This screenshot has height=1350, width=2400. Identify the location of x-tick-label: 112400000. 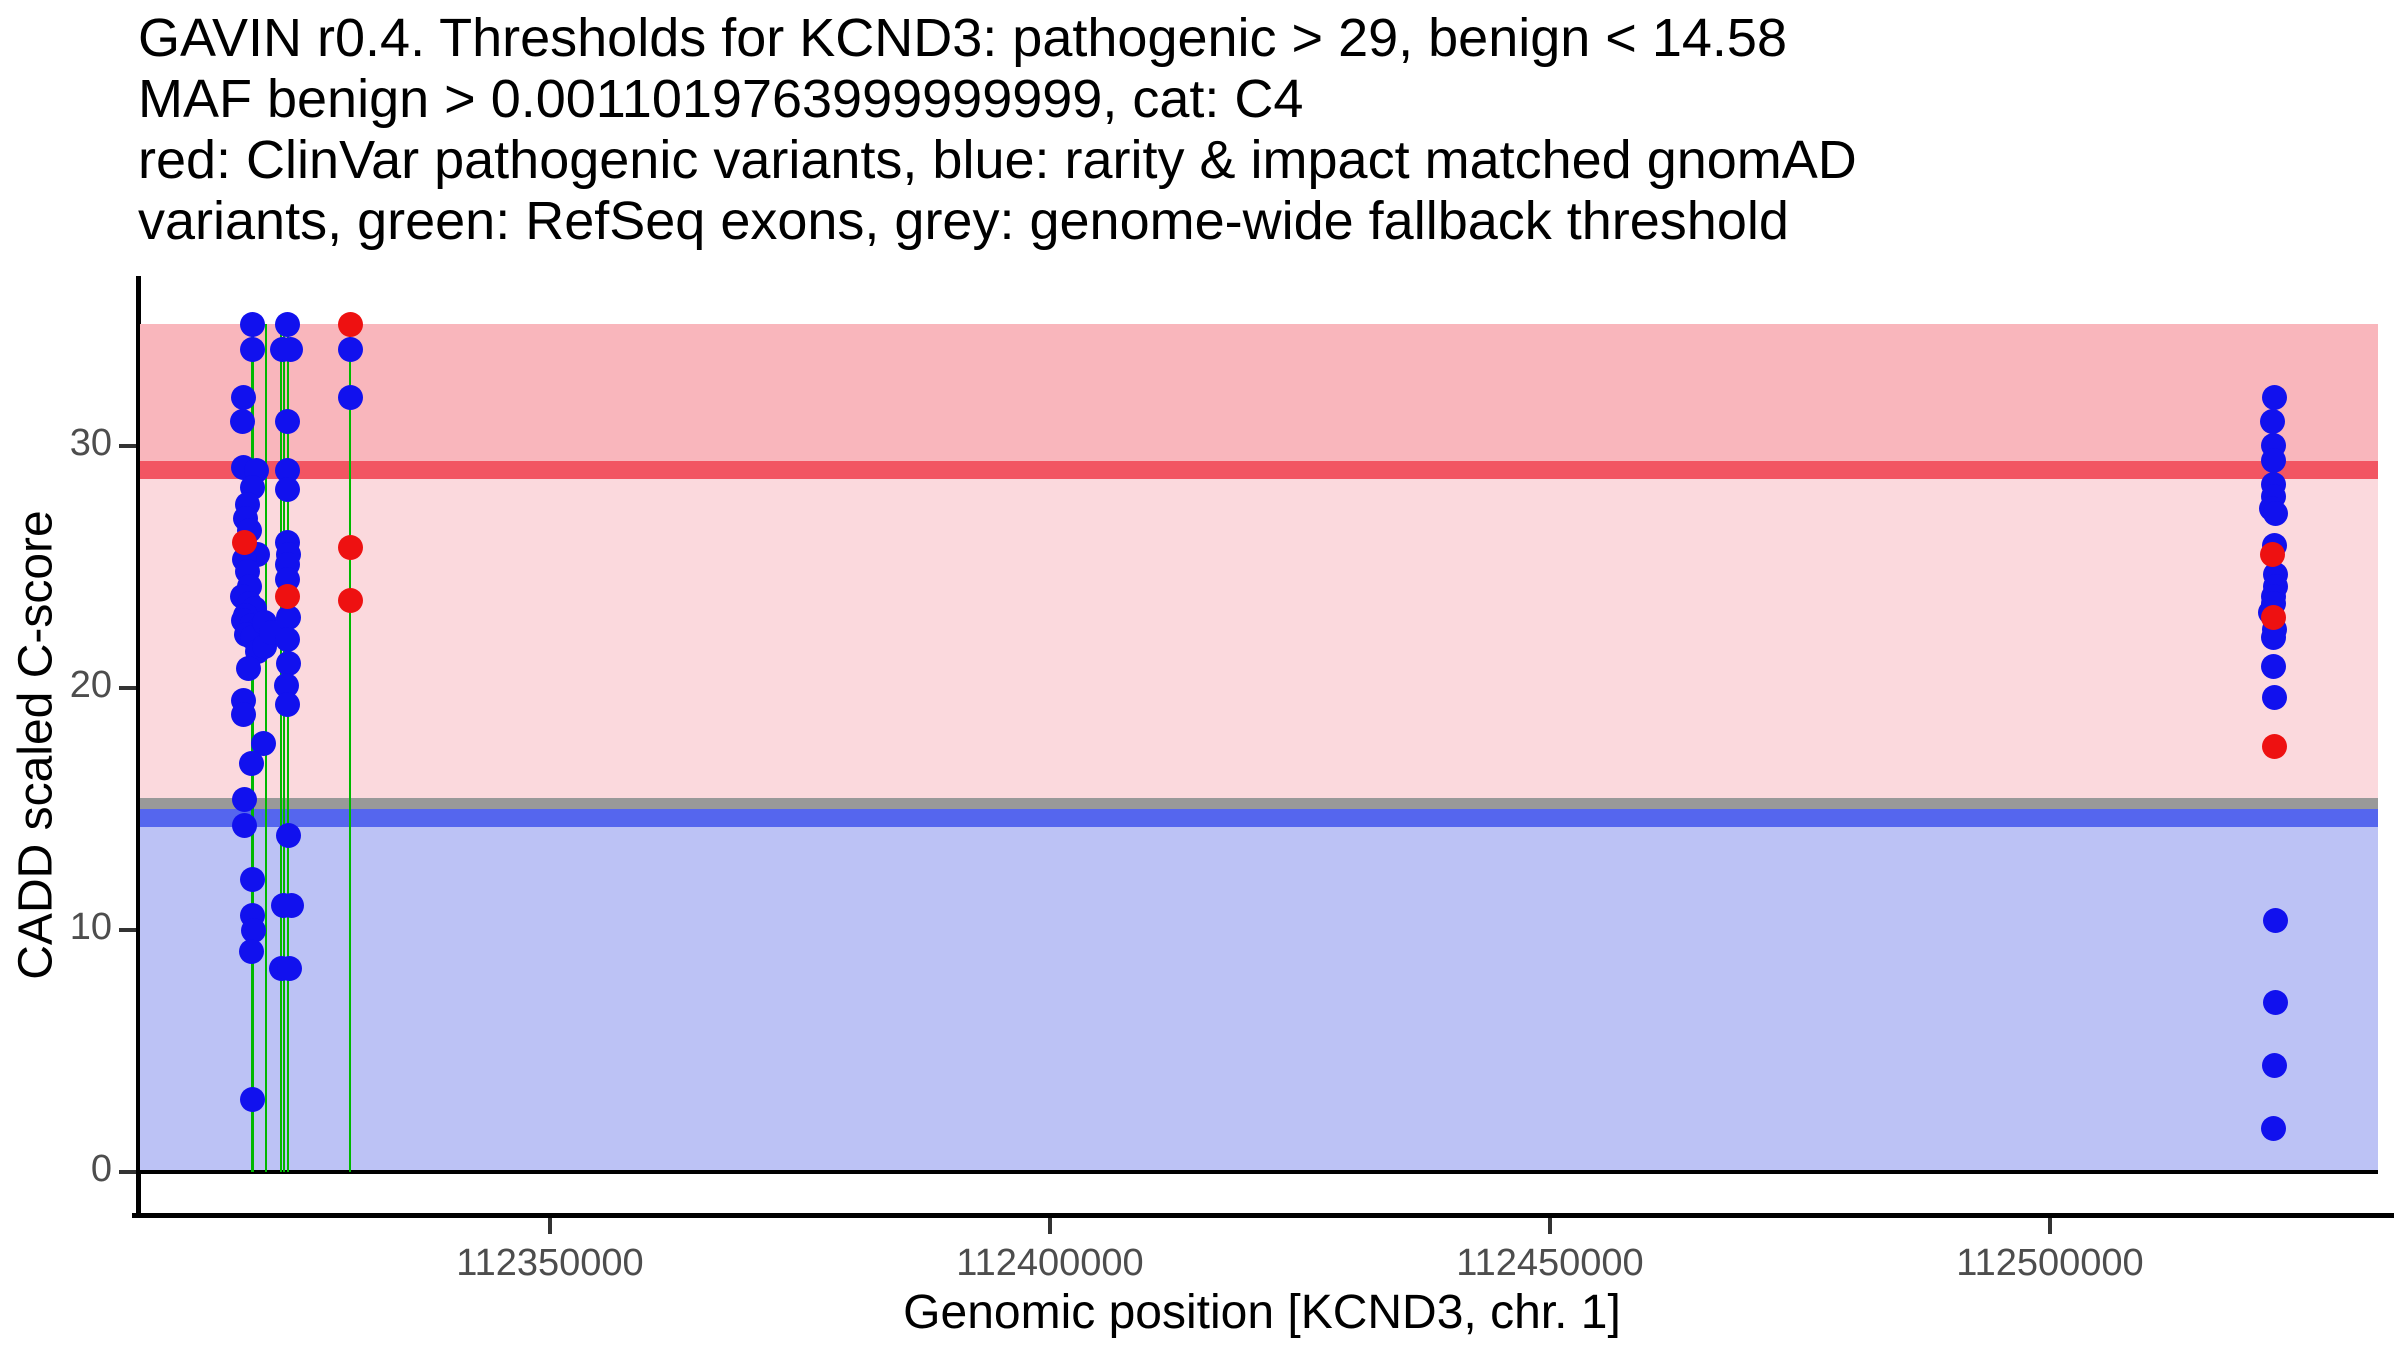
(1050, 1263).